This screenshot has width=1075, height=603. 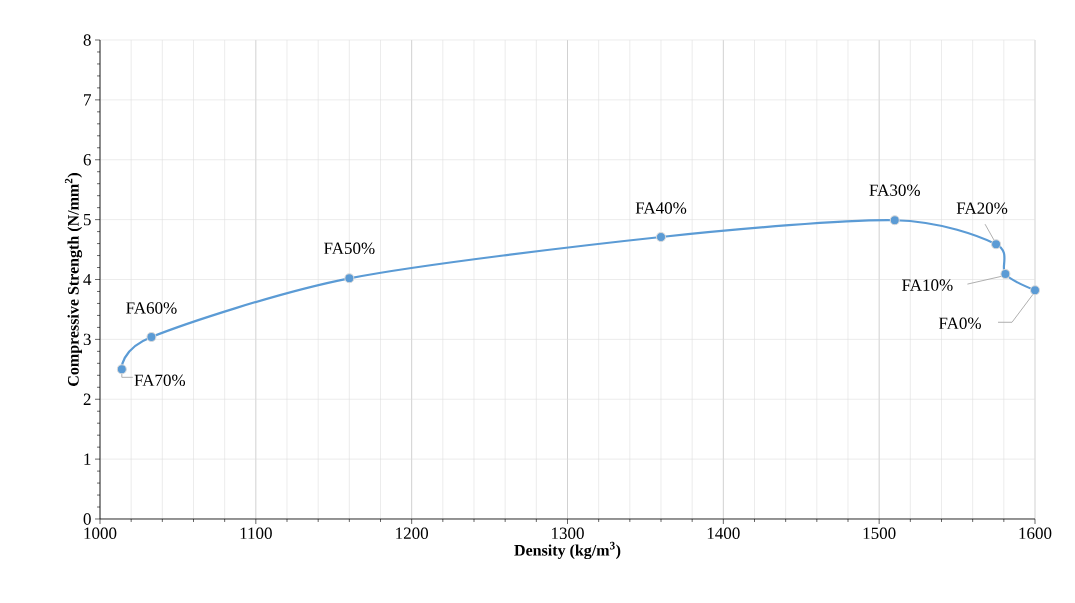 What do you see at coordinates (87, 399) in the screenshot?
I see `y-tick-label: 2` at bounding box center [87, 399].